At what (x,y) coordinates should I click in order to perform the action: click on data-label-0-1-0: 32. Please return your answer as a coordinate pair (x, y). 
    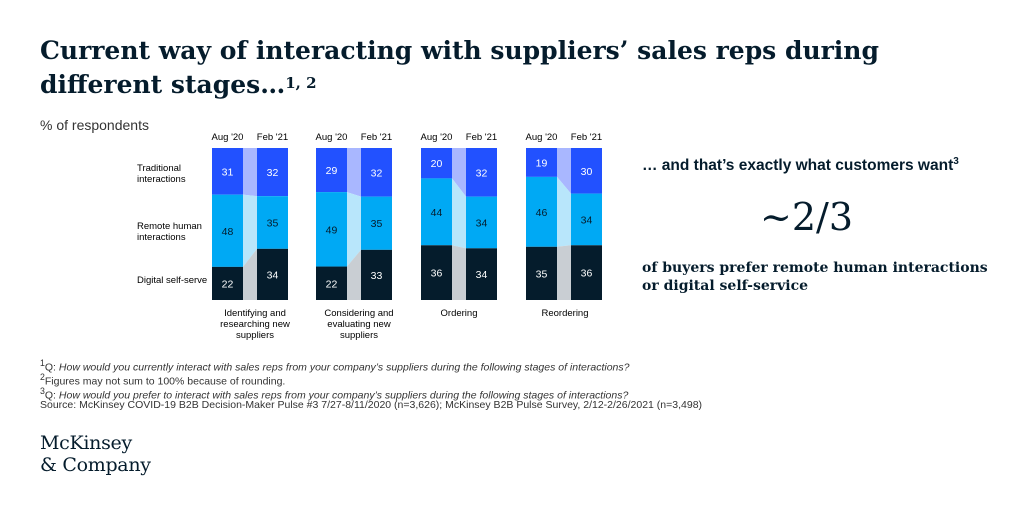
    Looking at the image, I should click on (273, 173).